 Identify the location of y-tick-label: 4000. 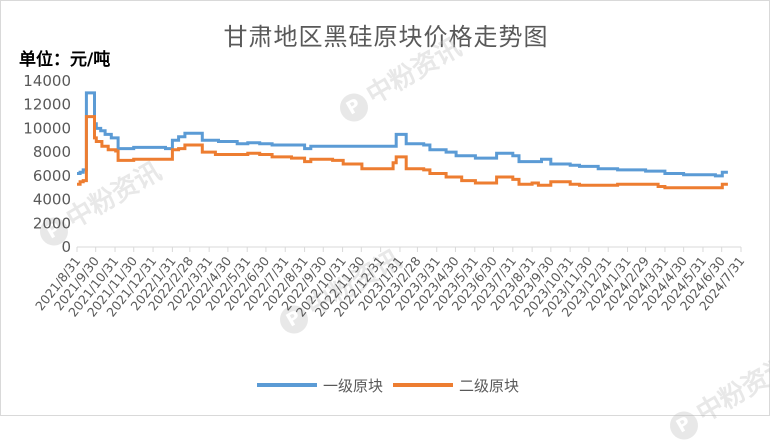
(52, 200).